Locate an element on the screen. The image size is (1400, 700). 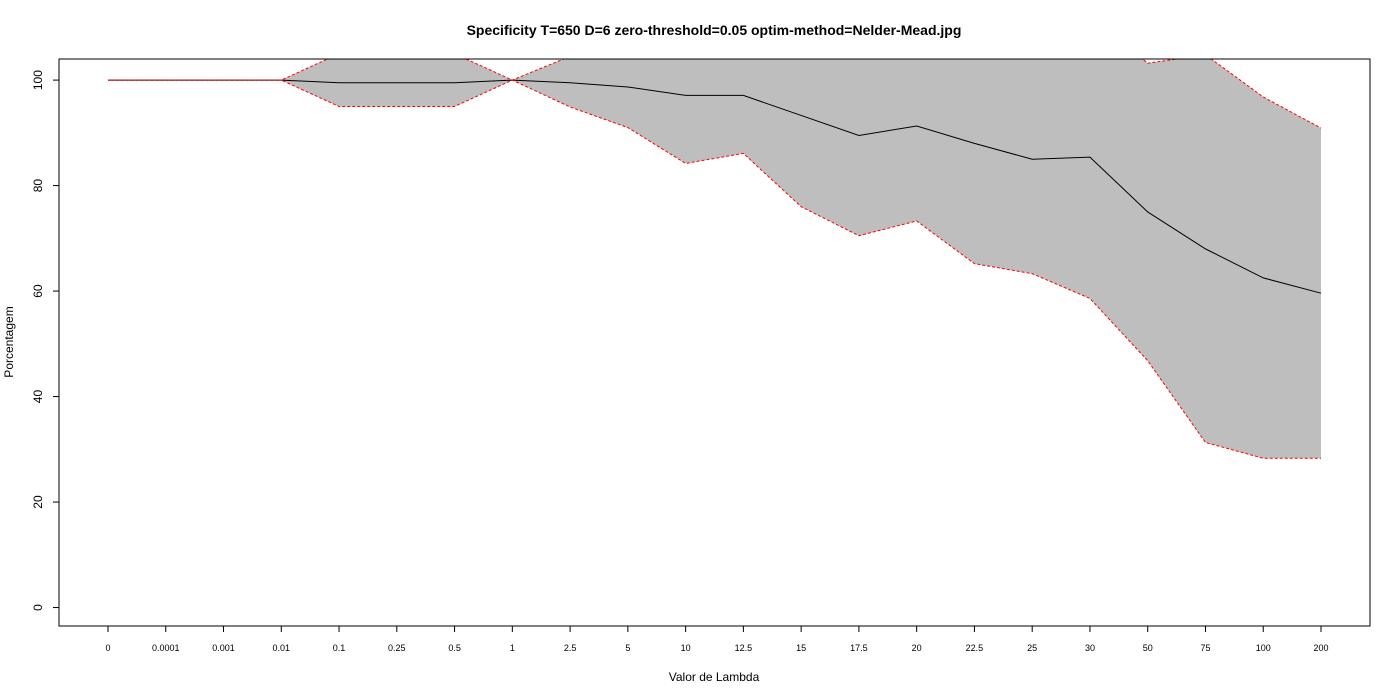
x-tick-label: 50 is located at coordinates (1148, 648).